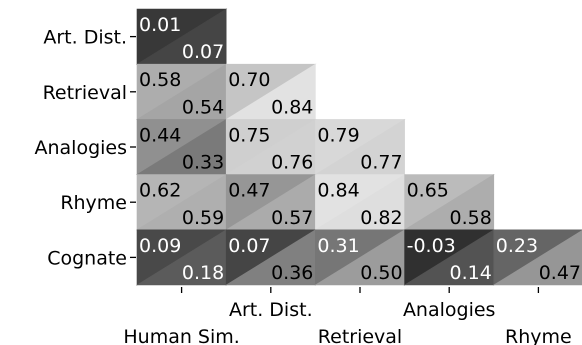 The width and height of the screenshot is (582, 345). Describe the element at coordinates (538, 335) in the screenshot. I see `x-tick-label: Rhyme` at that location.